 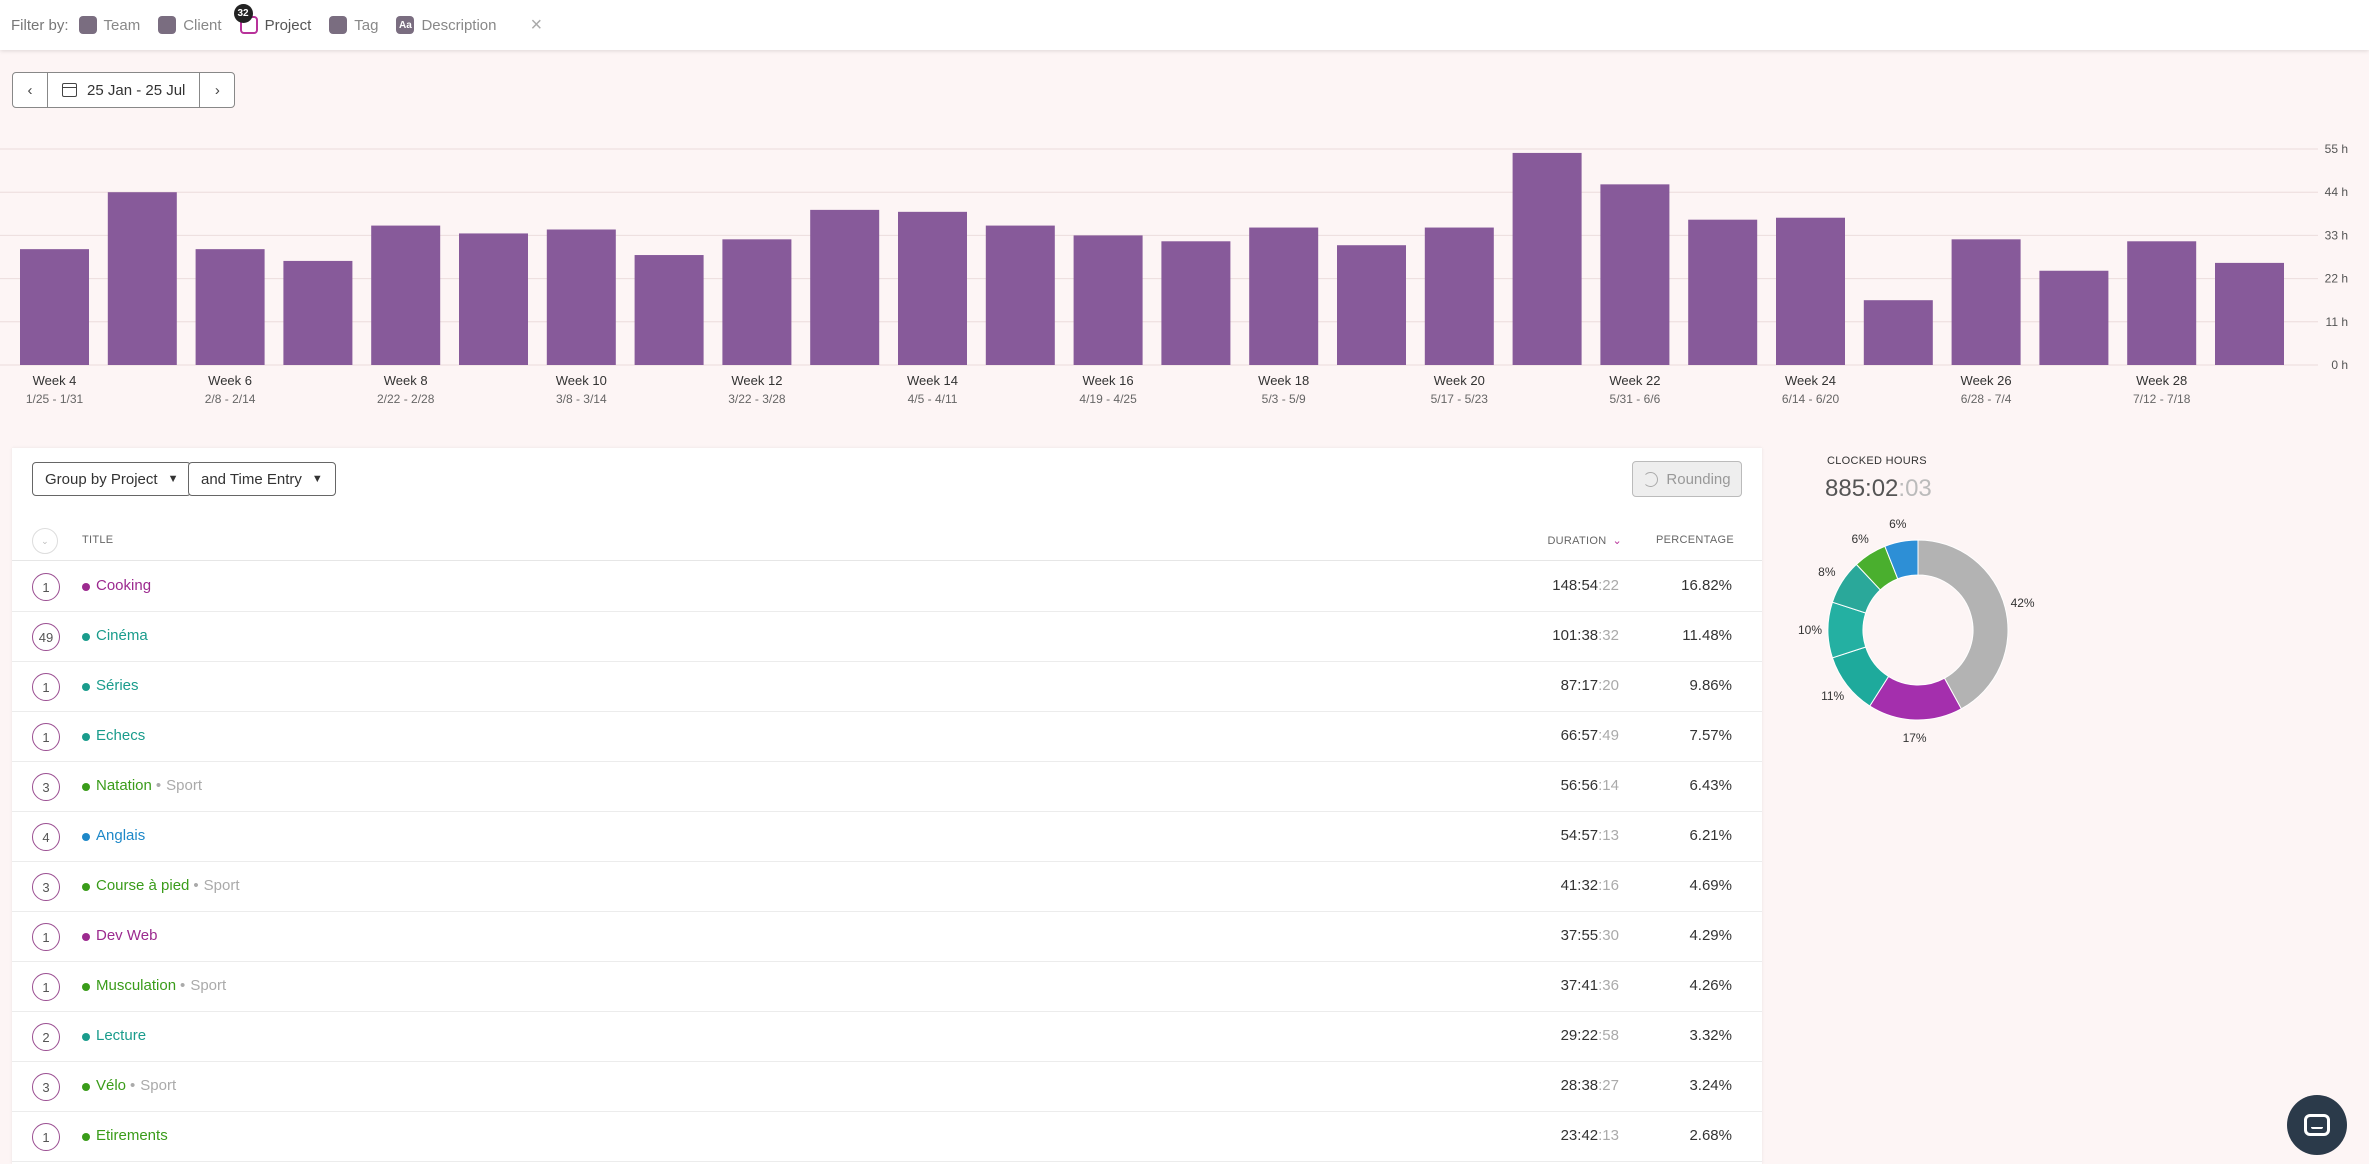 What do you see at coordinates (46, 637) in the screenshot?
I see `entry-count-badge: 49` at bounding box center [46, 637].